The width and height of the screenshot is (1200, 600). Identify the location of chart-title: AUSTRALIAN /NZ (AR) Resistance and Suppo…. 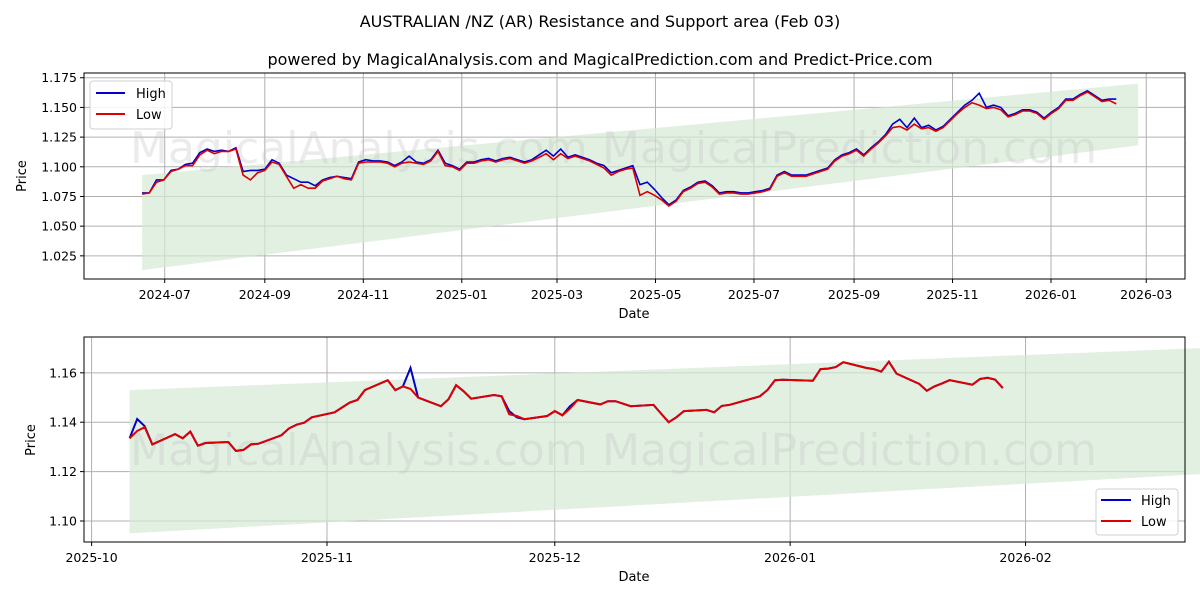
(600, 21).